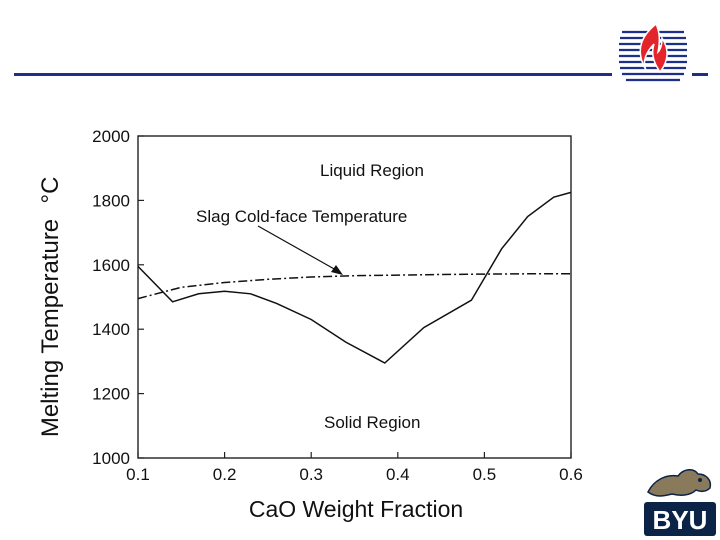  What do you see at coordinates (653, 52) in the screenshot?
I see `flame-logo-icon` at bounding box center [653, 52].